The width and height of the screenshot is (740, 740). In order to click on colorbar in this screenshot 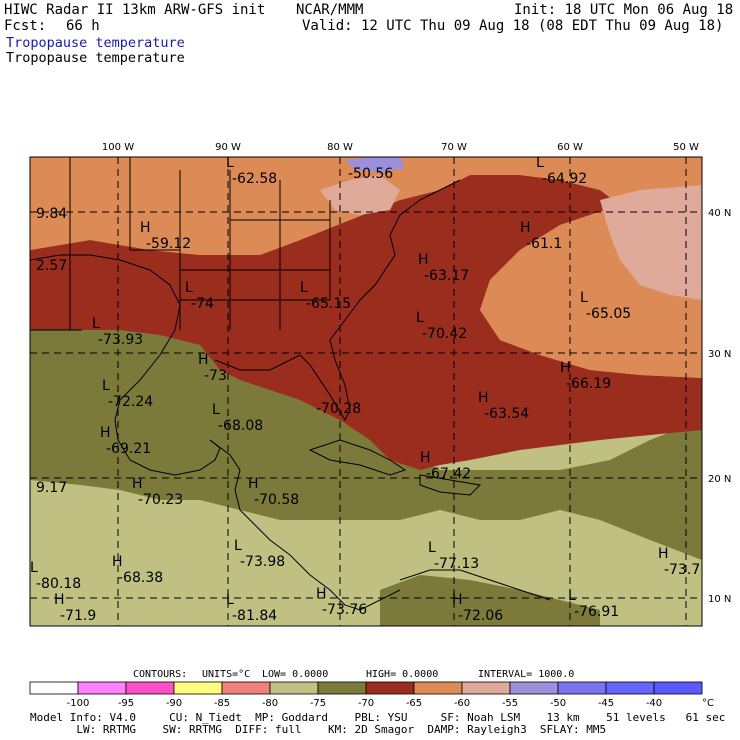, I will do `click(366, 688)`.